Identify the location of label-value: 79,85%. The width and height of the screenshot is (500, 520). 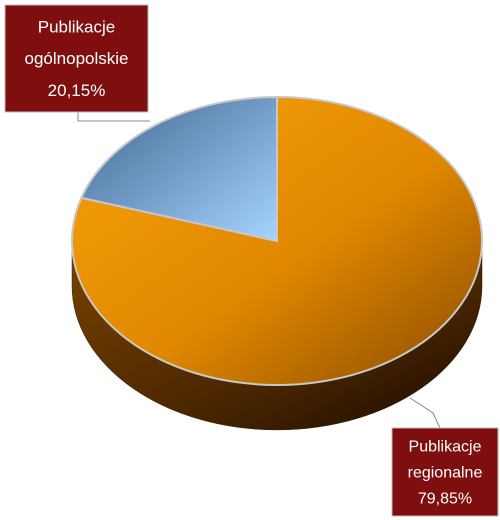
(445, 498).